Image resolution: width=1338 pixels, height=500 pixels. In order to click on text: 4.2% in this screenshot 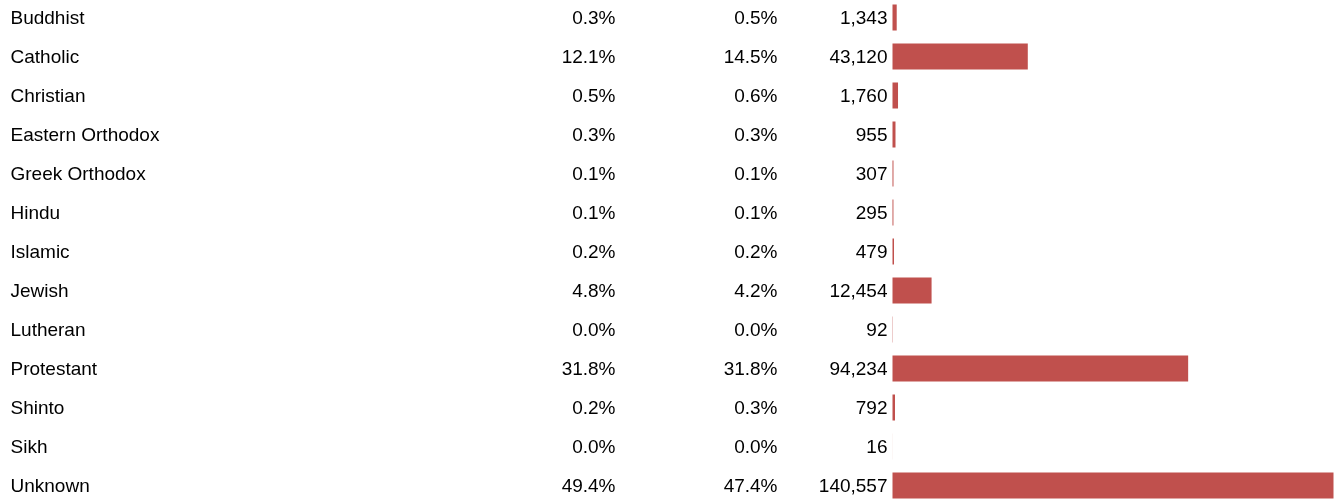, I will do `click(756, 290)`.